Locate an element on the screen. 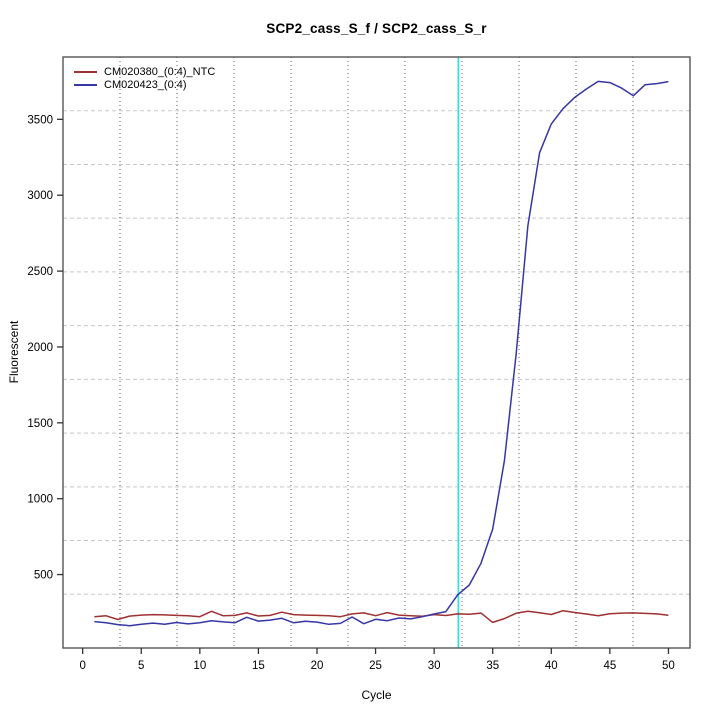  y-tick-label: 3000 is located at coordinates (40, 196).